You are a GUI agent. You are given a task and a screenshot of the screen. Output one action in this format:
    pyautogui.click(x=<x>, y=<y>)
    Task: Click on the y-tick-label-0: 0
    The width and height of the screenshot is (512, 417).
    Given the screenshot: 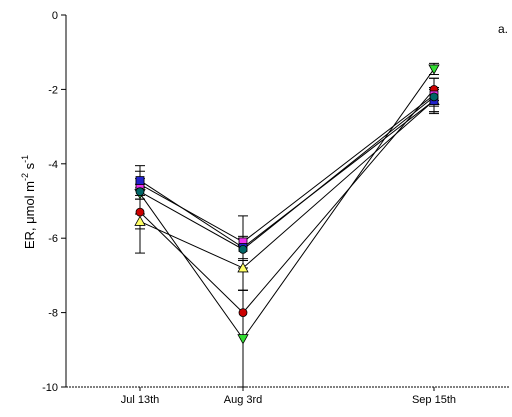 What is the action you would take?
    pyautogui.click(x=55, y=16)
    